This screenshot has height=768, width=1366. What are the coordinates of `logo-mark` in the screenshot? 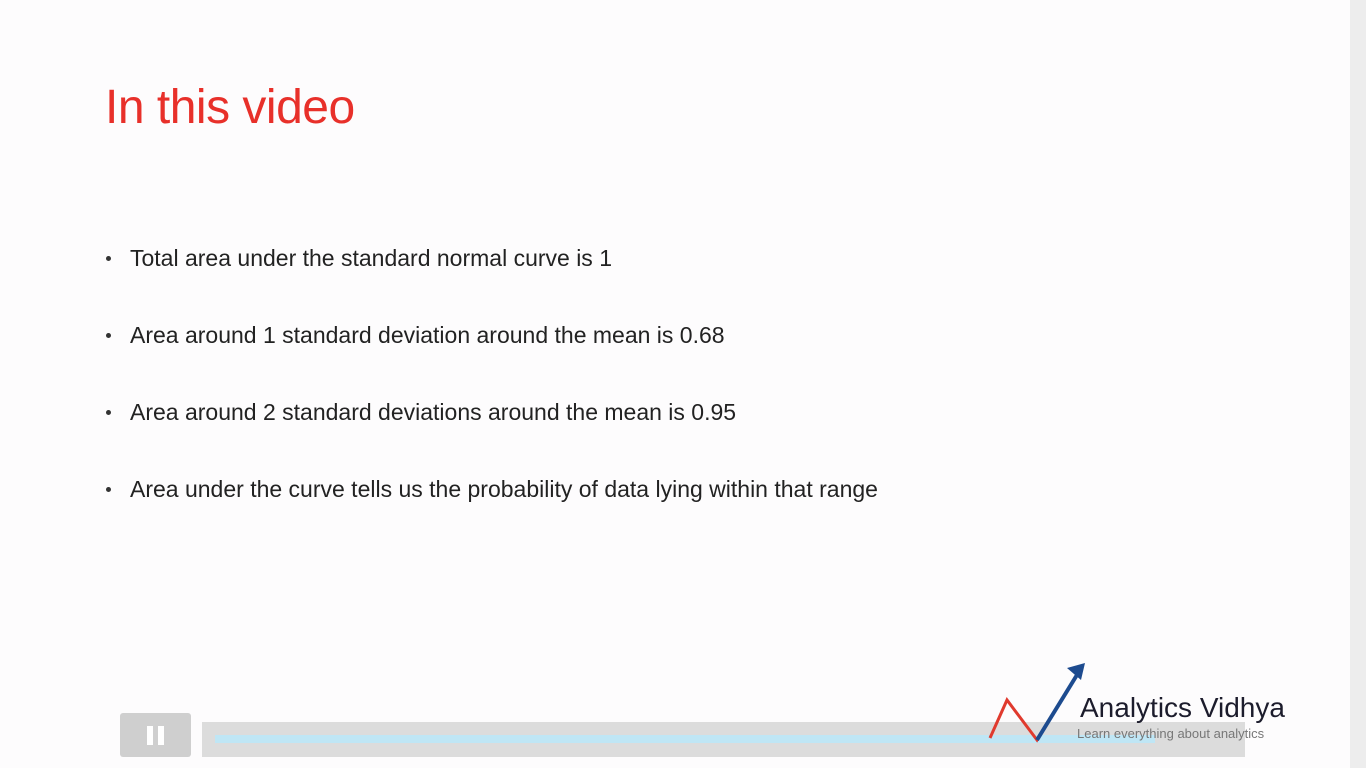 It's located at (1036, 703).